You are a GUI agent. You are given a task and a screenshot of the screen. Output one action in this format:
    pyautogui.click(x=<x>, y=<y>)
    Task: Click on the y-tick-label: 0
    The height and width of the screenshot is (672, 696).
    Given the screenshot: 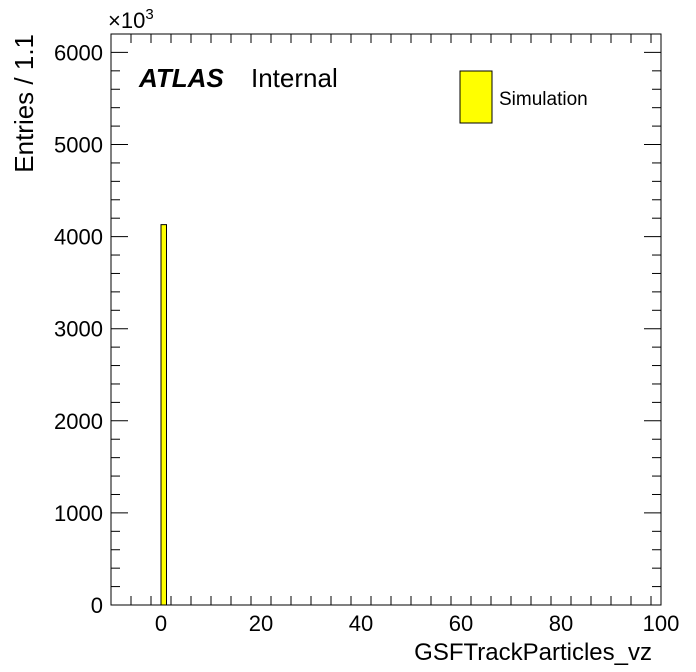 What is the action you would take?
    pyautogui.click(x=97, y=605)
    